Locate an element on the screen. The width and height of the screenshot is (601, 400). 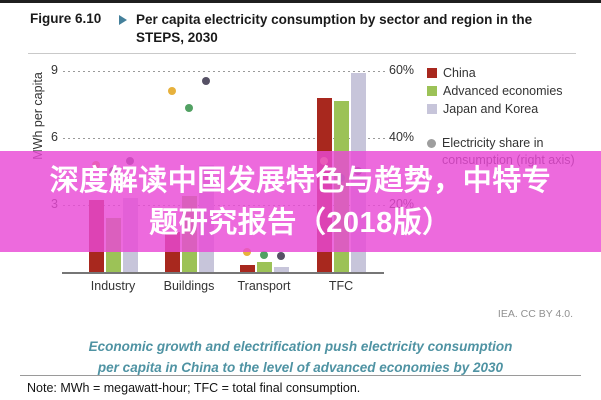
category-label-tfc: TFC is located at coordinates (341, 286).